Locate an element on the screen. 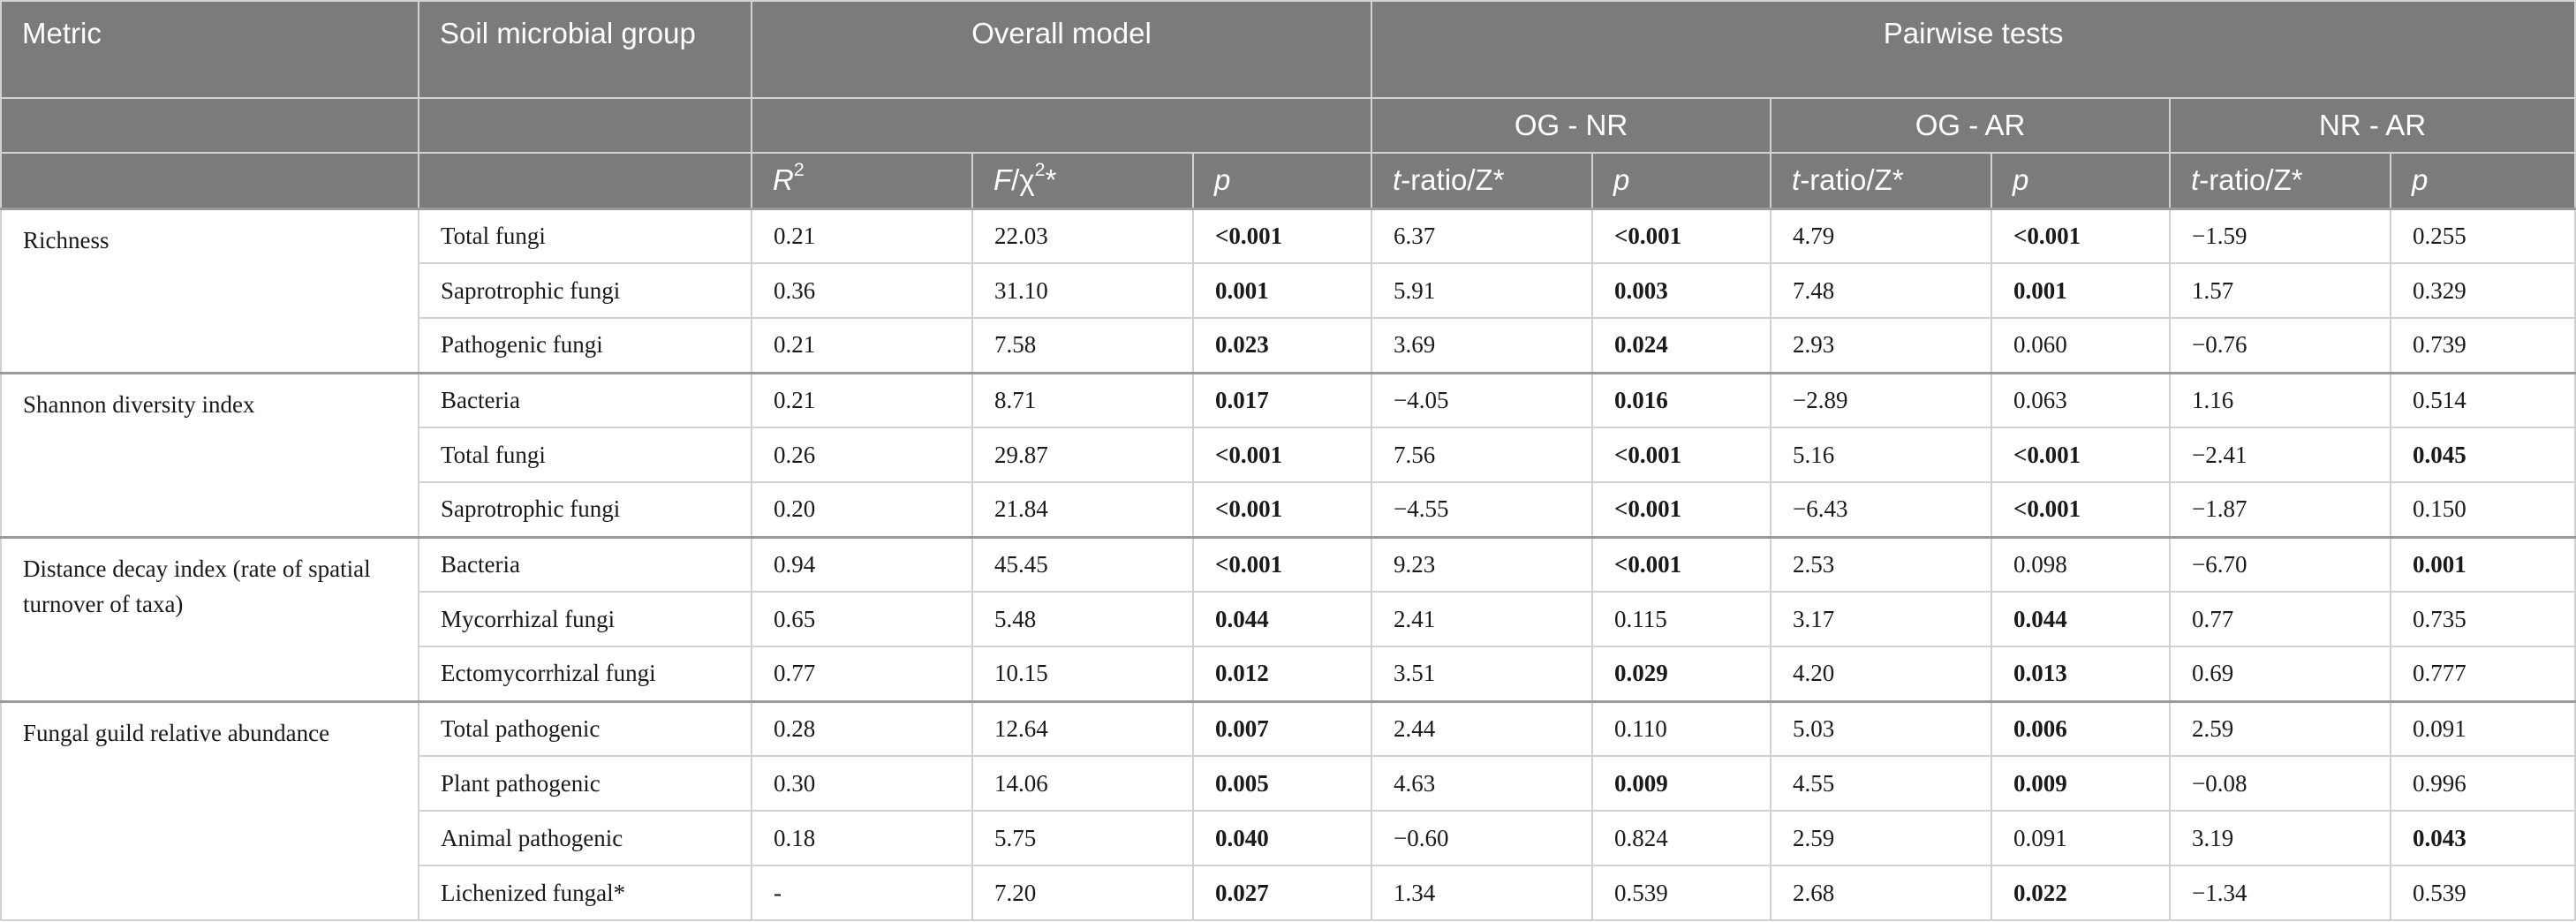 This screenshot has height=922, width=2576. cell-og-ar-t-ratio: 2.68 is located at coordinates (1882, 893).